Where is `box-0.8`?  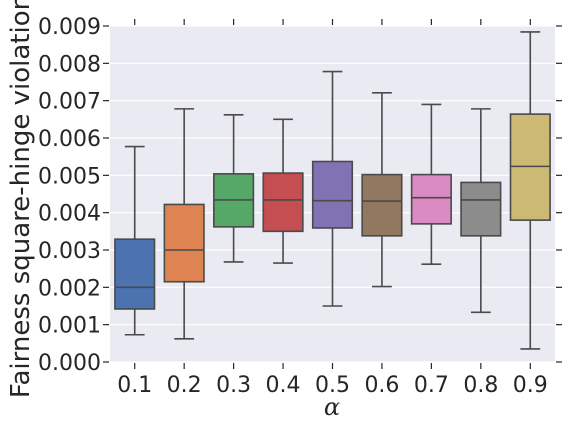 box-0.8 is located at coordinates (481, 211).